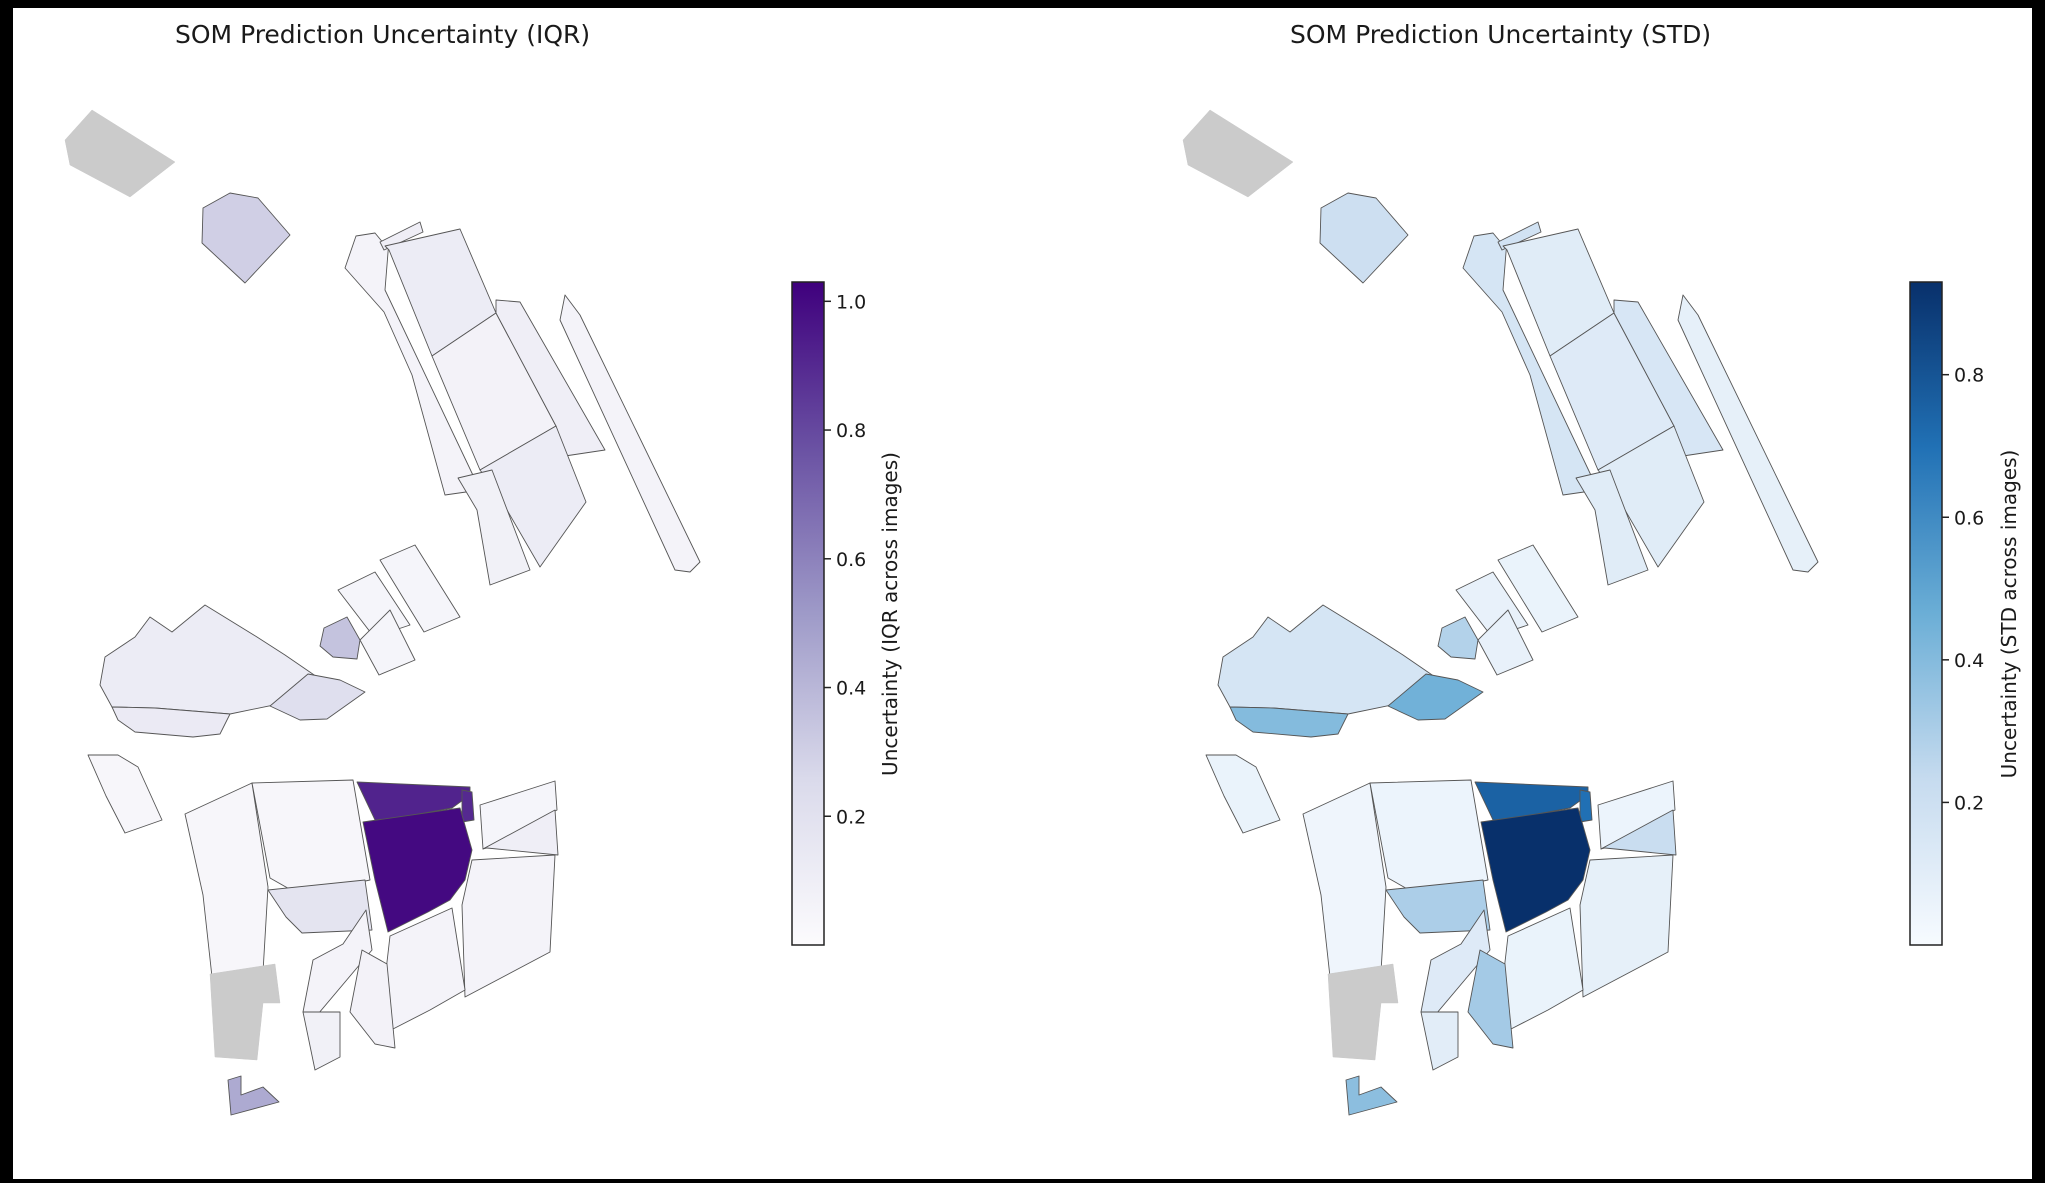  I want to click on colorbar-iqr-label: Uncertainty (IQR across images), so click(890, 614).